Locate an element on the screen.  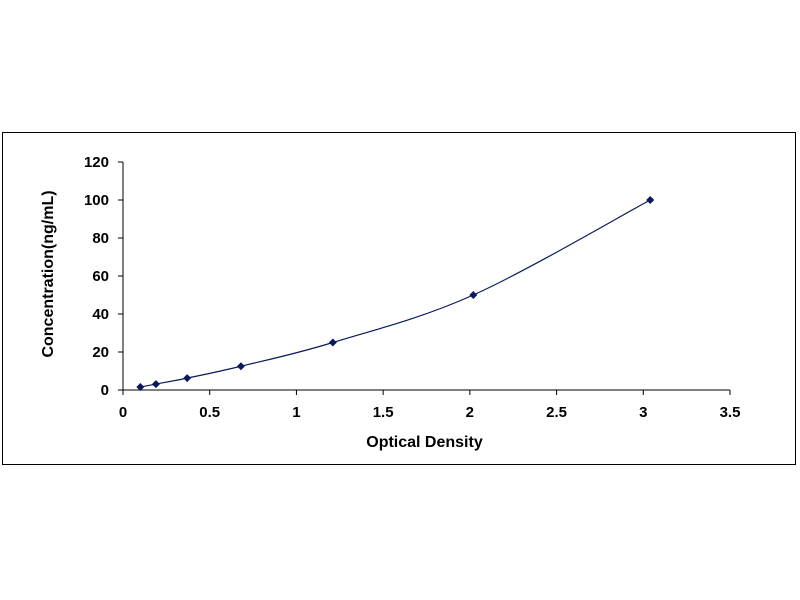
x-tick-label: 0.5 is located at coordinates (209, 412).